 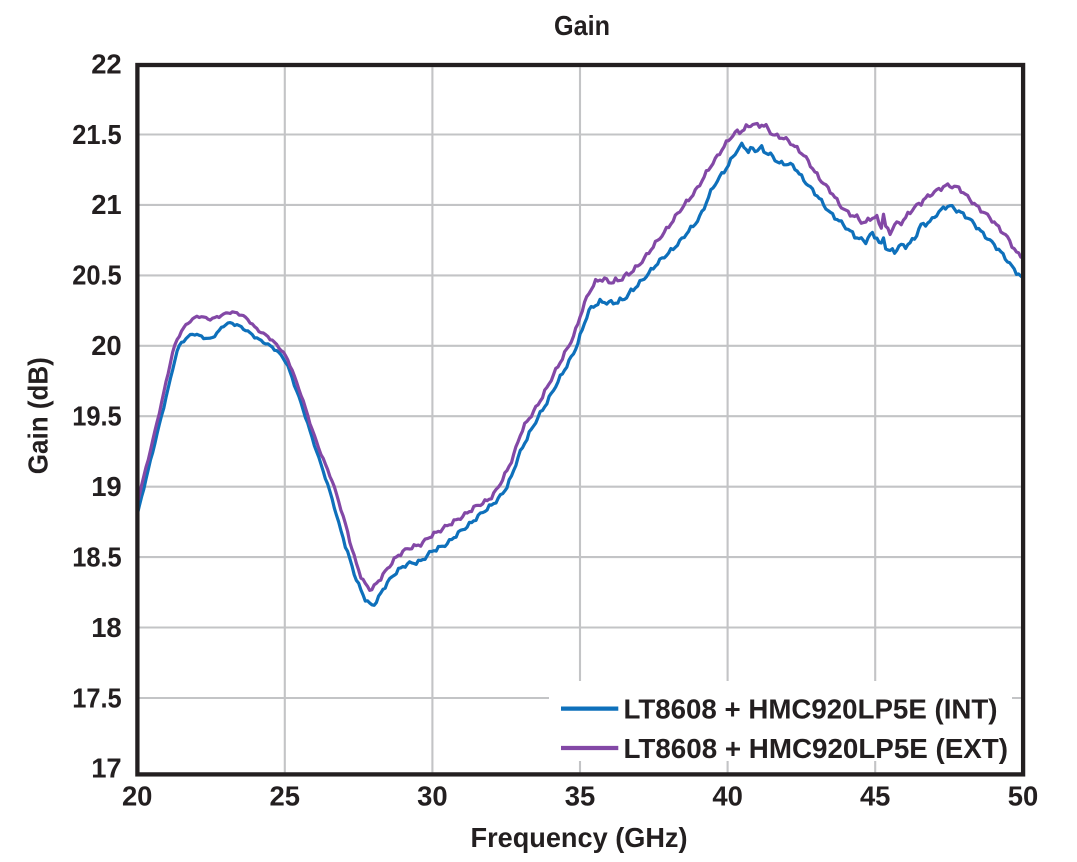 What do you see at coordinates (727, 796) in the screenshot?
I see `svg-text: 40` at bounding box center [727, 796].